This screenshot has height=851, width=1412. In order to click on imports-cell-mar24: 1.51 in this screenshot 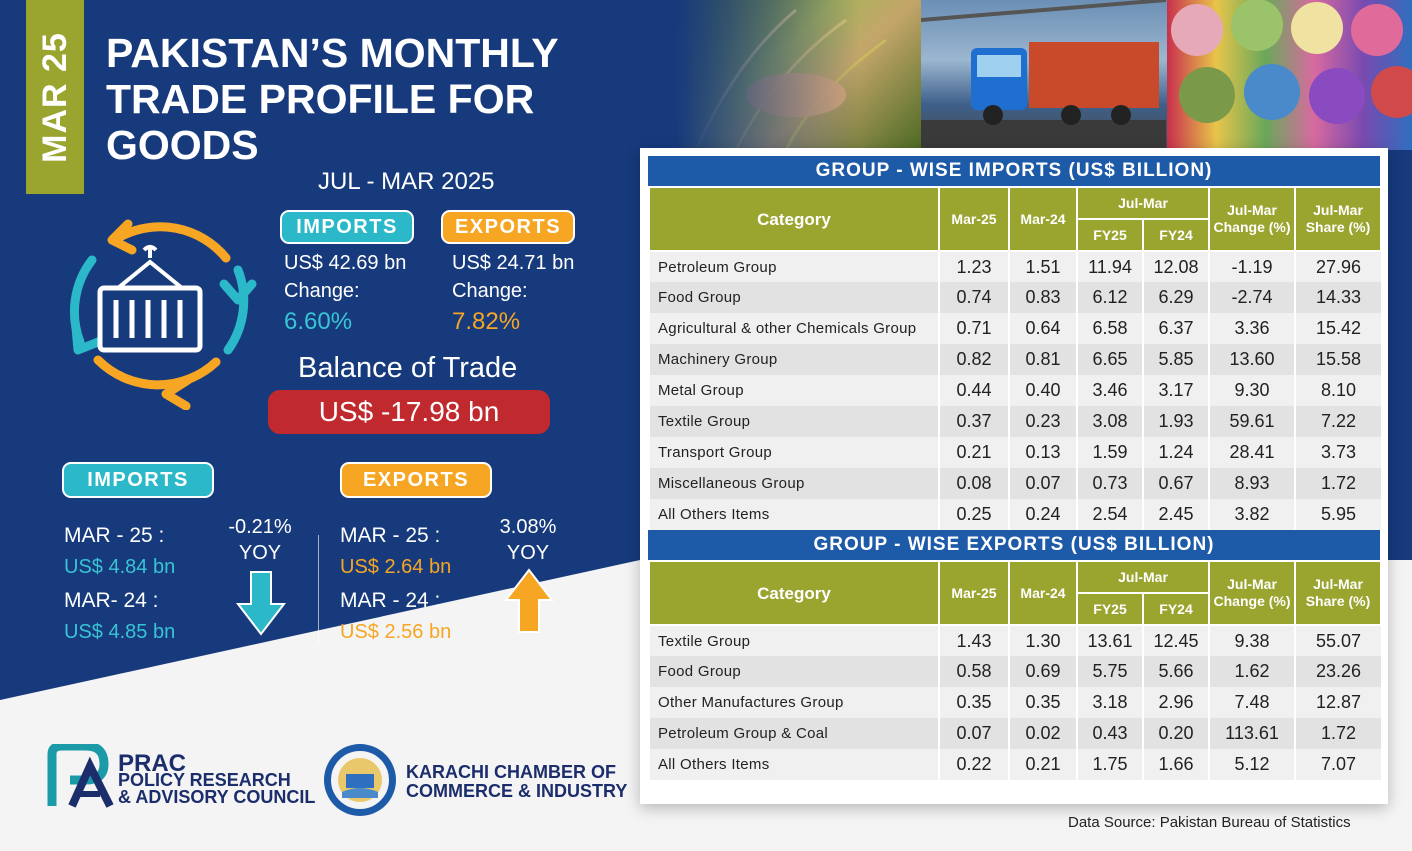, I will do `click(1042, 266)`.